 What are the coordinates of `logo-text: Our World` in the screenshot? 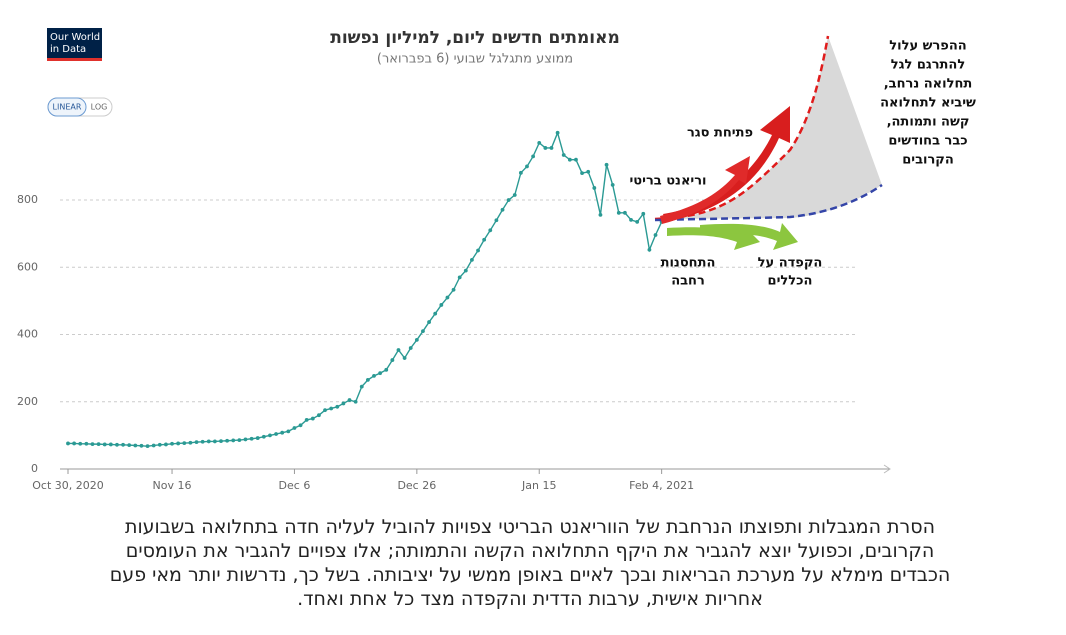 It's located at (75, 37).